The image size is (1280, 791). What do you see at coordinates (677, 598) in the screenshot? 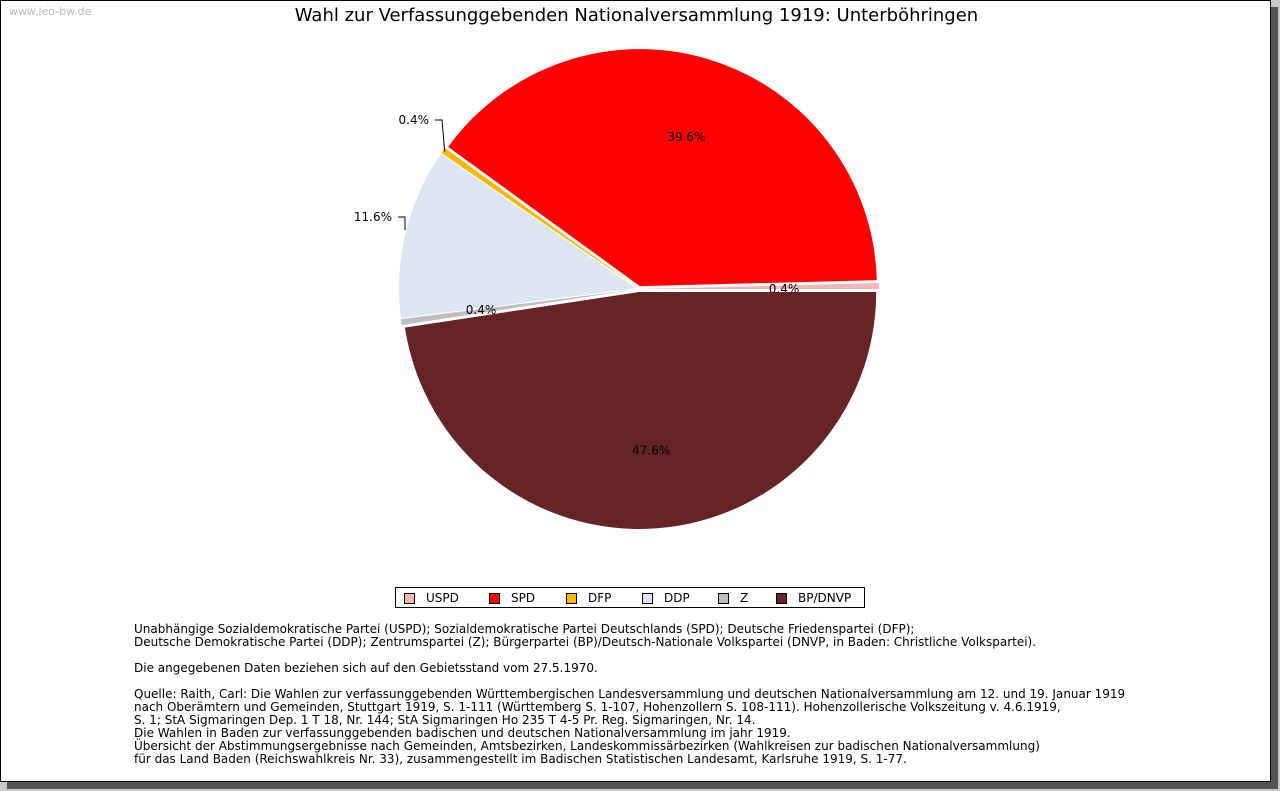
I see `legend-label: DDP` at bounding box center [677, 598].